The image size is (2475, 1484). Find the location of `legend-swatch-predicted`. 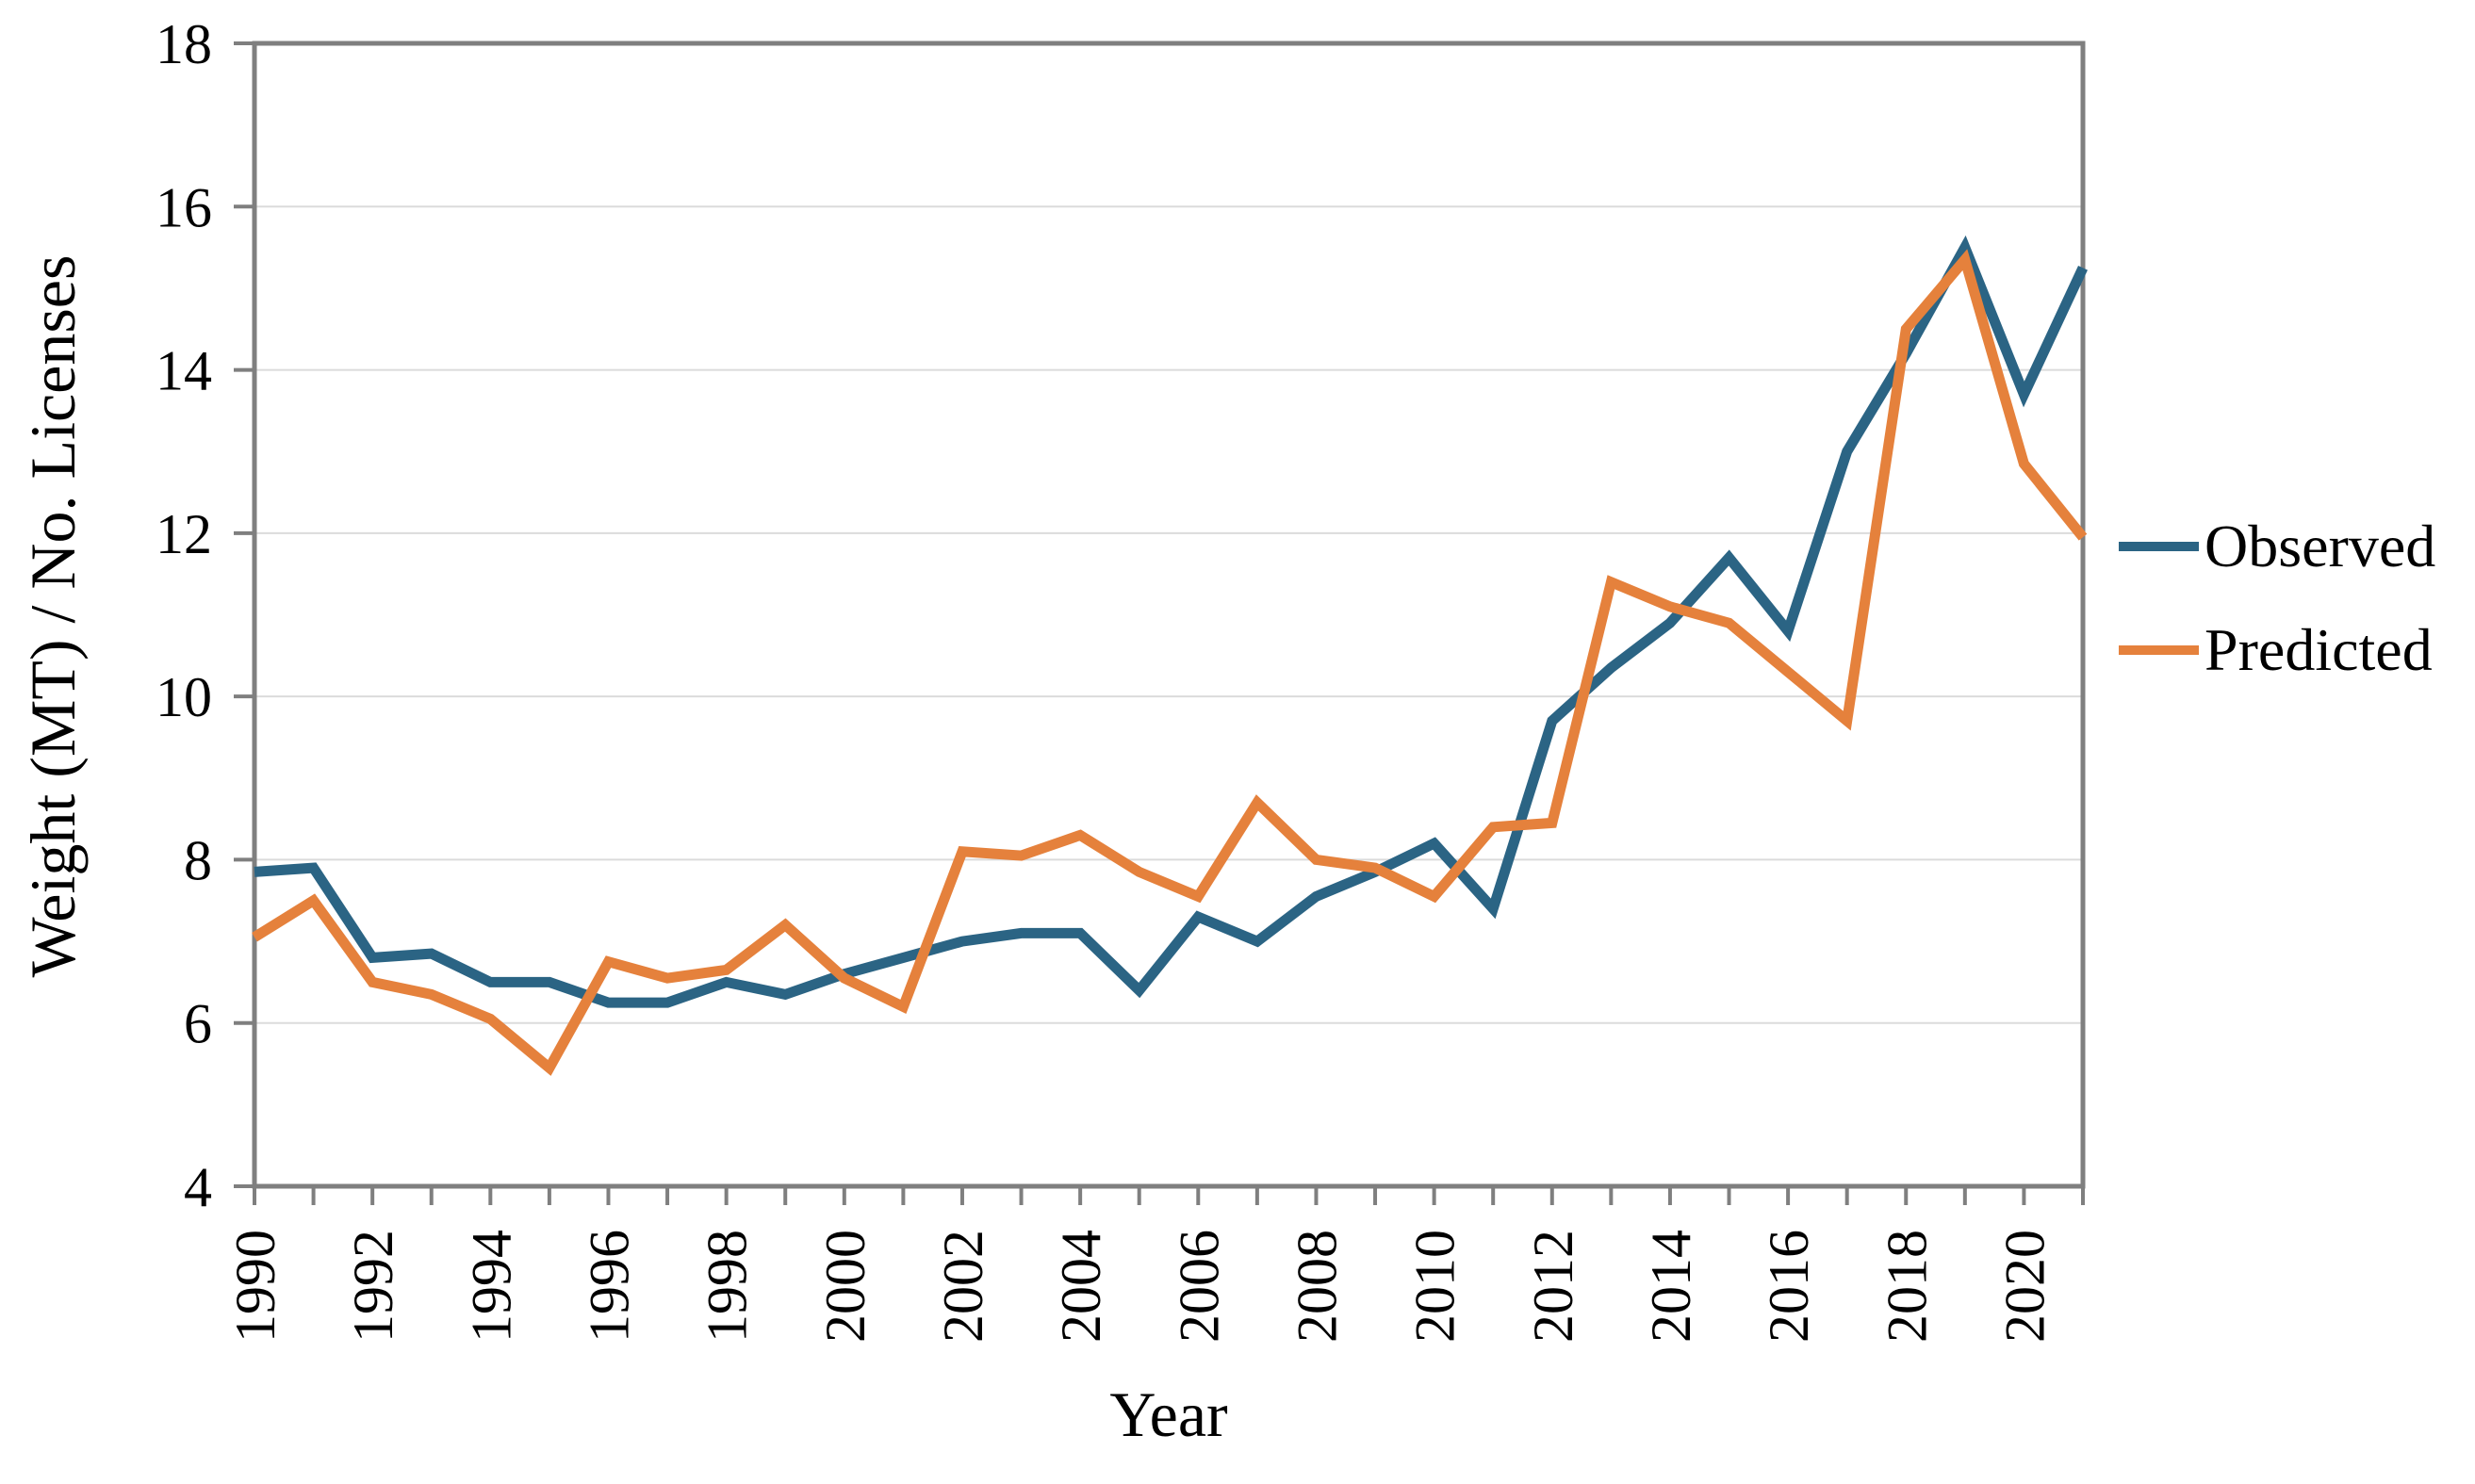

legend-swatch-predicted is located at coordinates (2159, 650).